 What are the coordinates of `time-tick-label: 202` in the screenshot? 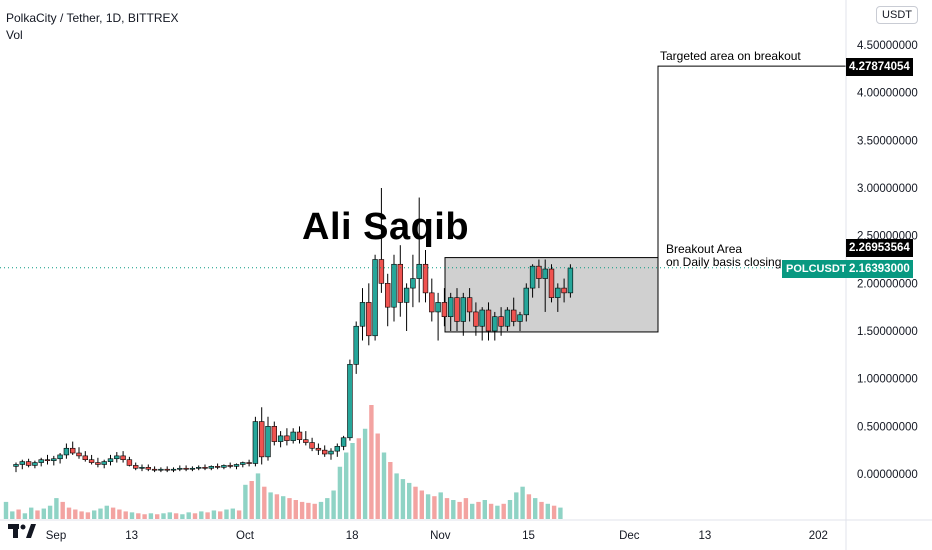 It's located at (818, 536).